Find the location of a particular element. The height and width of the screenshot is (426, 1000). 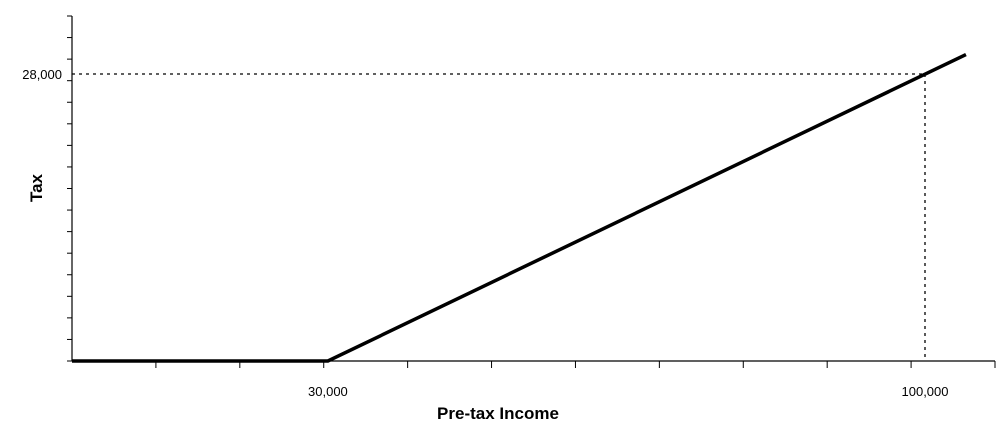

x-tick-label: 30,000 is located at coordinates (328, 391).